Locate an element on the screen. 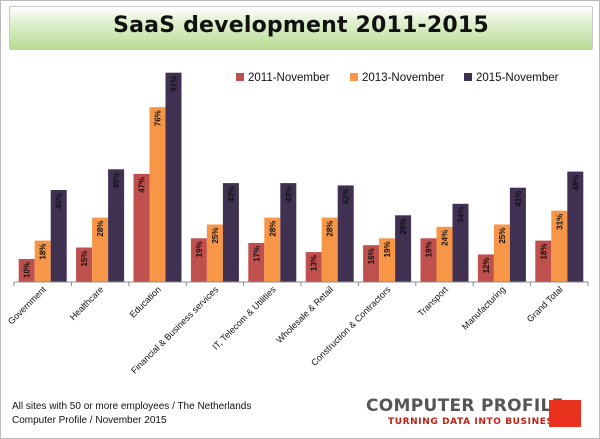 This screenshot has height=439, width=600. legend-item: 2011-November is located at coordinates (283, 78).